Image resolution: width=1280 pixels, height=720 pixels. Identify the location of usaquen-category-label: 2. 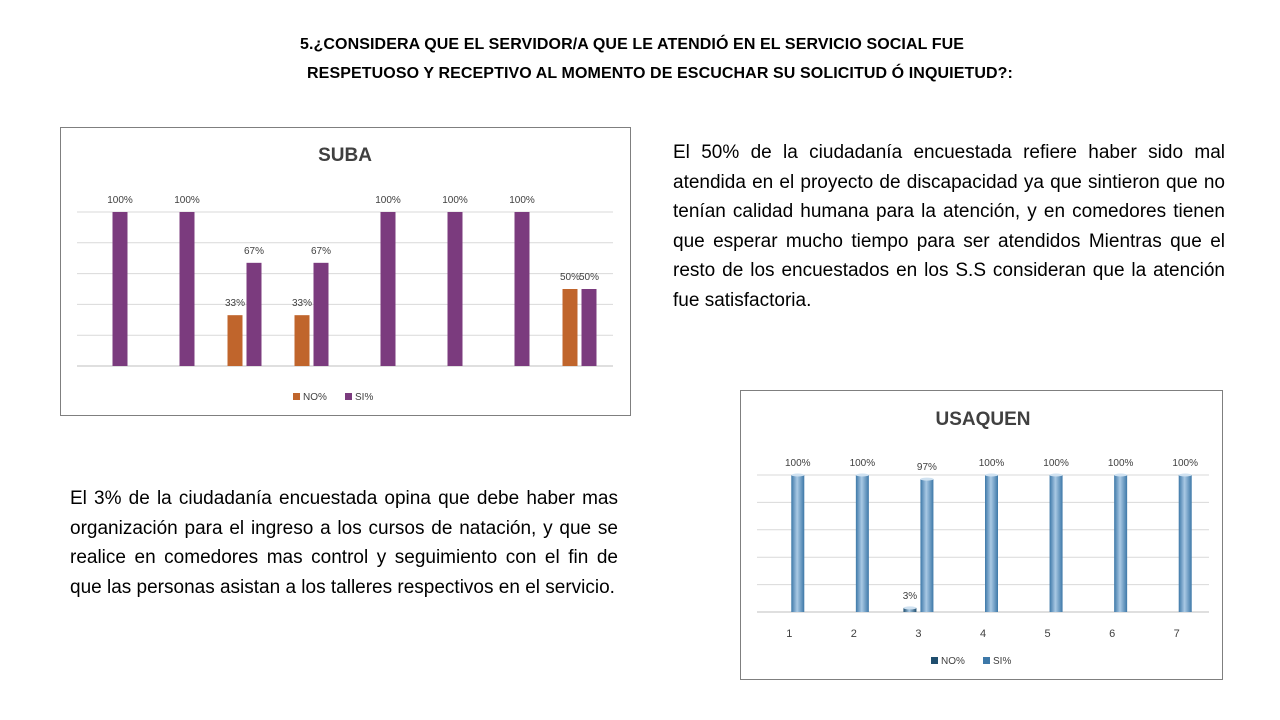
(854, 634).